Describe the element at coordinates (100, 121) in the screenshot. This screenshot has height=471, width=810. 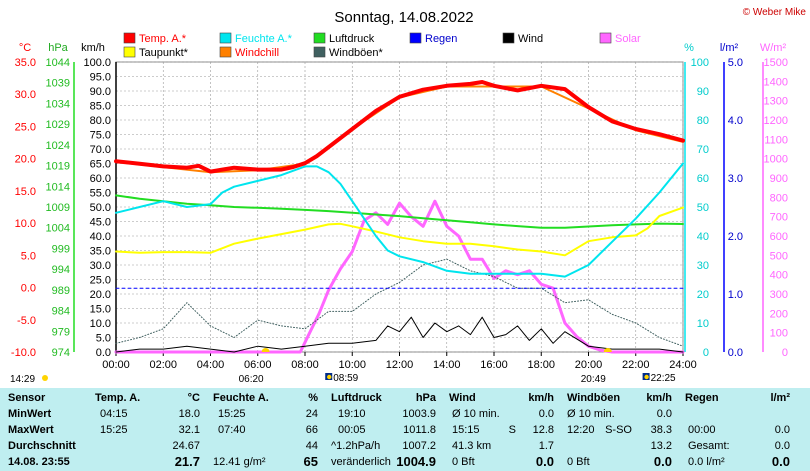
I see `wind-tick-label: 80.0` at that location.